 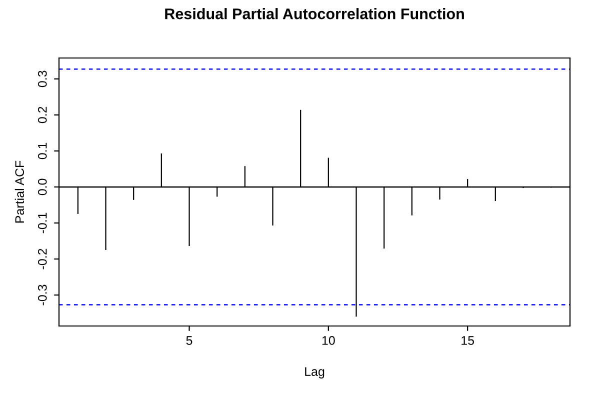 I want to click on y-axis-title: Partial ACF, so click(x=19, y=191).